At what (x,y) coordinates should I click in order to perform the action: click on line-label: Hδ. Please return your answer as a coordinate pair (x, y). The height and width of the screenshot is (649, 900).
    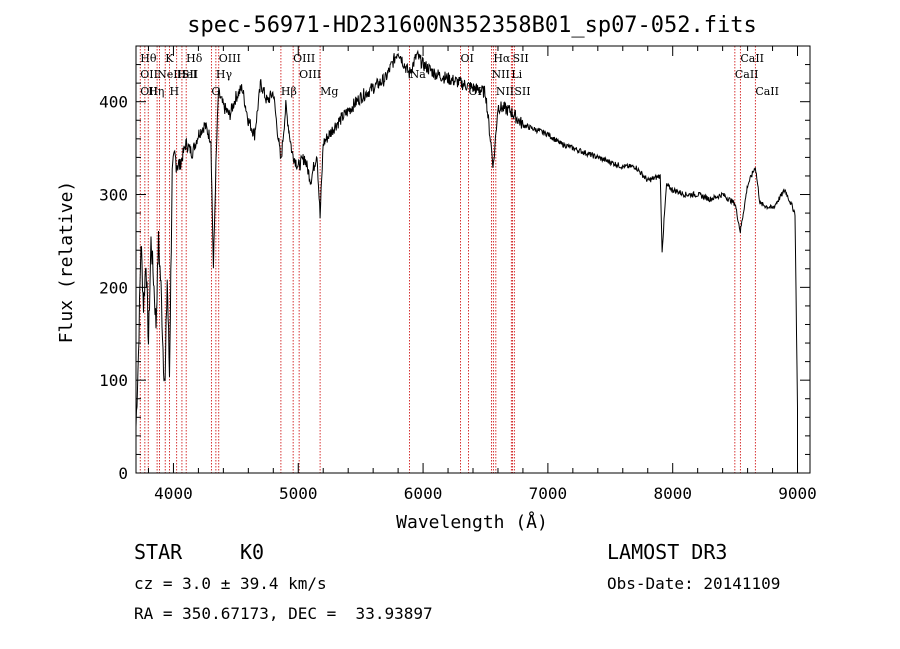
    Looking at the image, I should click on (194, 58).